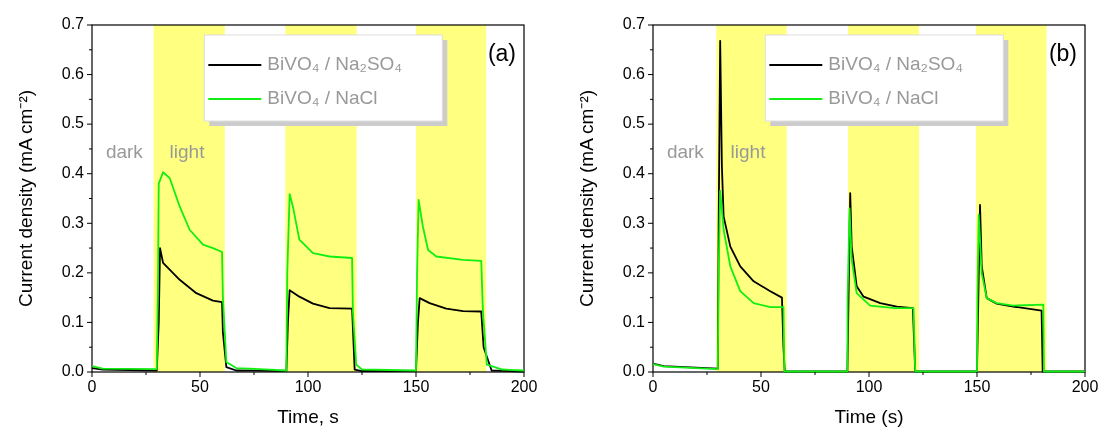 The image size is (1101, 440). What do you see at coordinates (501, 53) in the screenshot?
I see `annotation: (a)` at bounding box center [501, 53].